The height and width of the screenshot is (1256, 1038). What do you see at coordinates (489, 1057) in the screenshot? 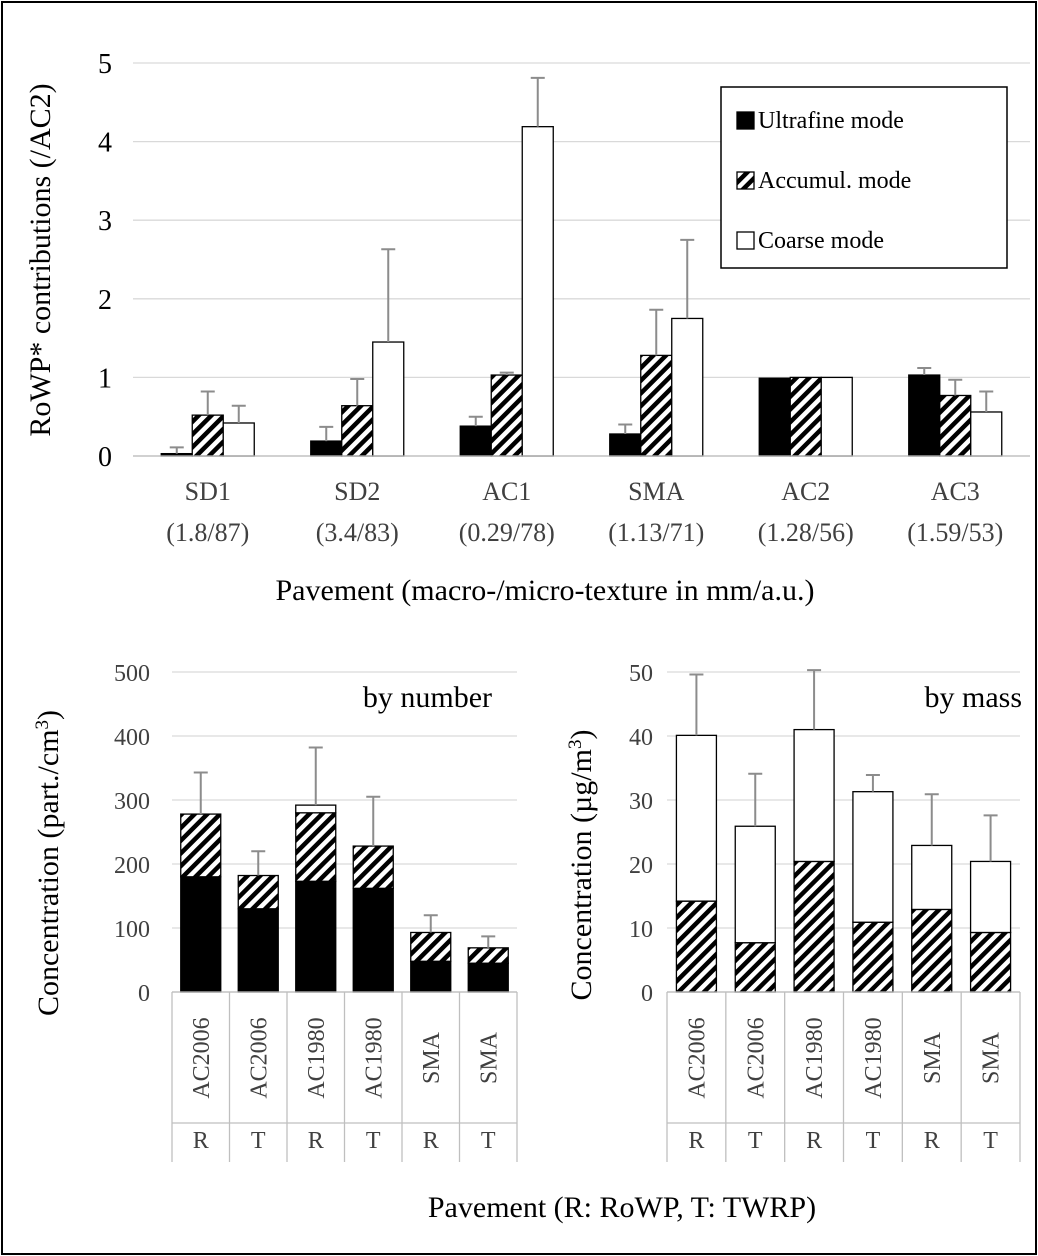
I see `bl-x-tick-label: SMA` at bounding box center [489, 1057].